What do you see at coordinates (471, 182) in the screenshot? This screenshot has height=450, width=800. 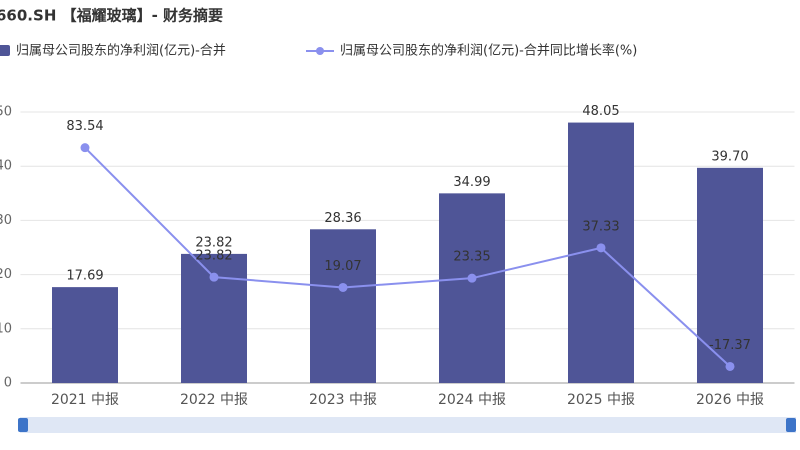 I see `data-label: 34.99` at bounding box center [471, 182].